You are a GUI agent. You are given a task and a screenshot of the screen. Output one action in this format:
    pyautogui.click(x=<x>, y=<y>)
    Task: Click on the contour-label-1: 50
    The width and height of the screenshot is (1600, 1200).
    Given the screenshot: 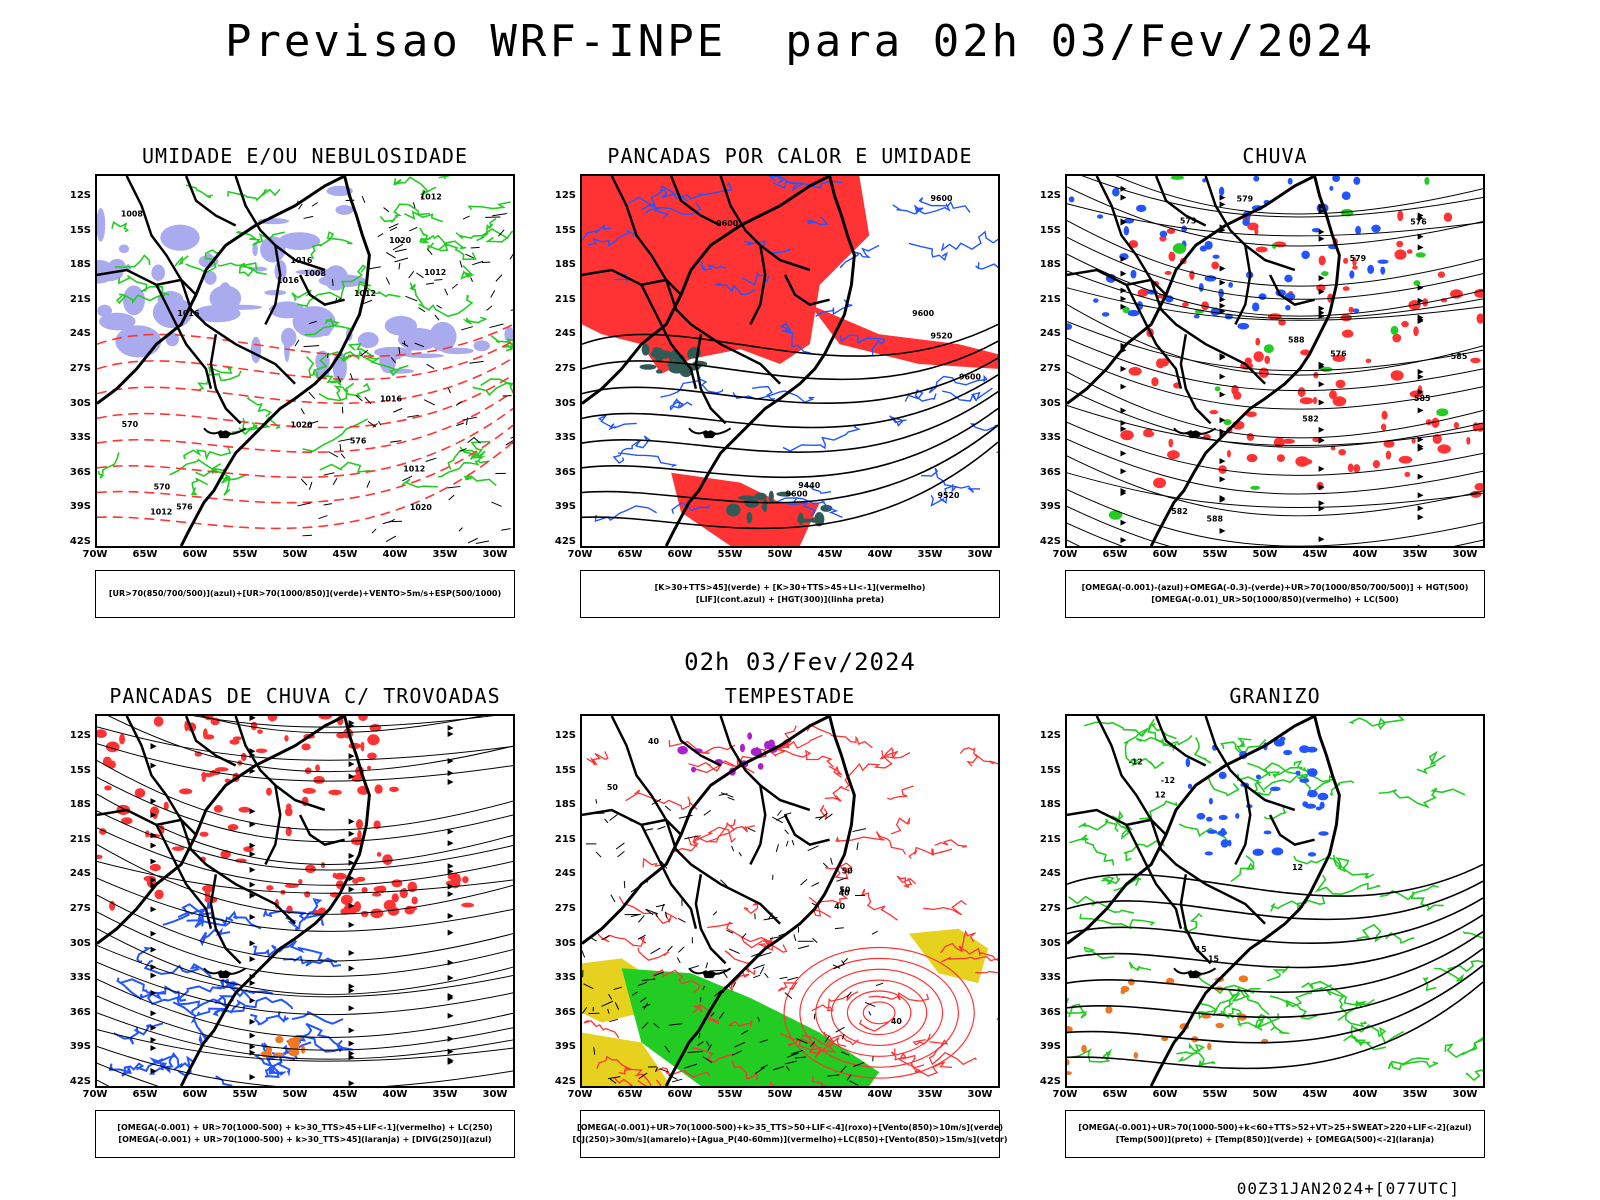 What is the action you would take?
    pyautogui.click(x=845, y=889)
    